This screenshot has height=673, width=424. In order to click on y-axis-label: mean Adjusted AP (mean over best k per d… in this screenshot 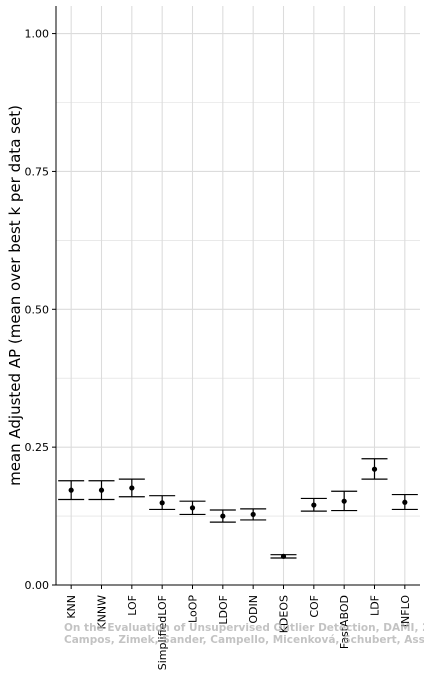, I will do `click(15, 295)`.